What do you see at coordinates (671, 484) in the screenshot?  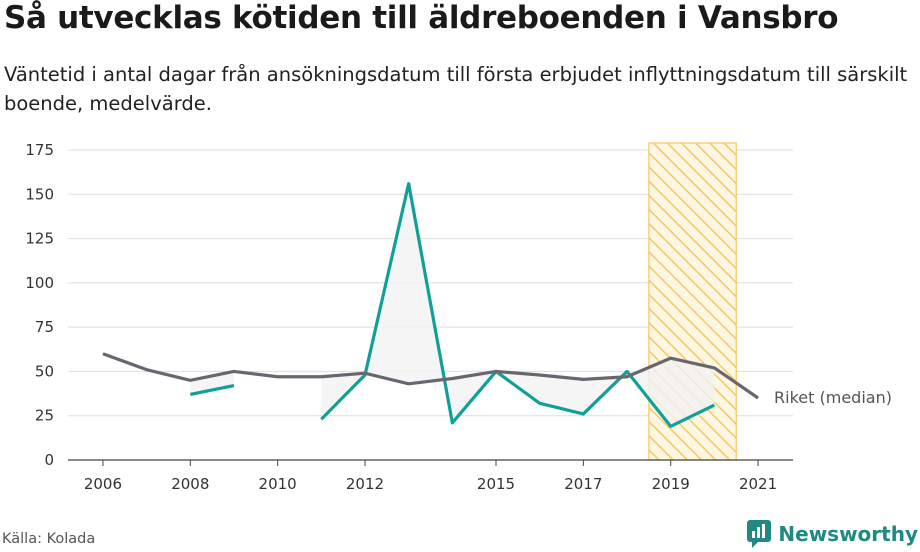 I see `x-tick-label: 2019` at bounding box center [671, 484].